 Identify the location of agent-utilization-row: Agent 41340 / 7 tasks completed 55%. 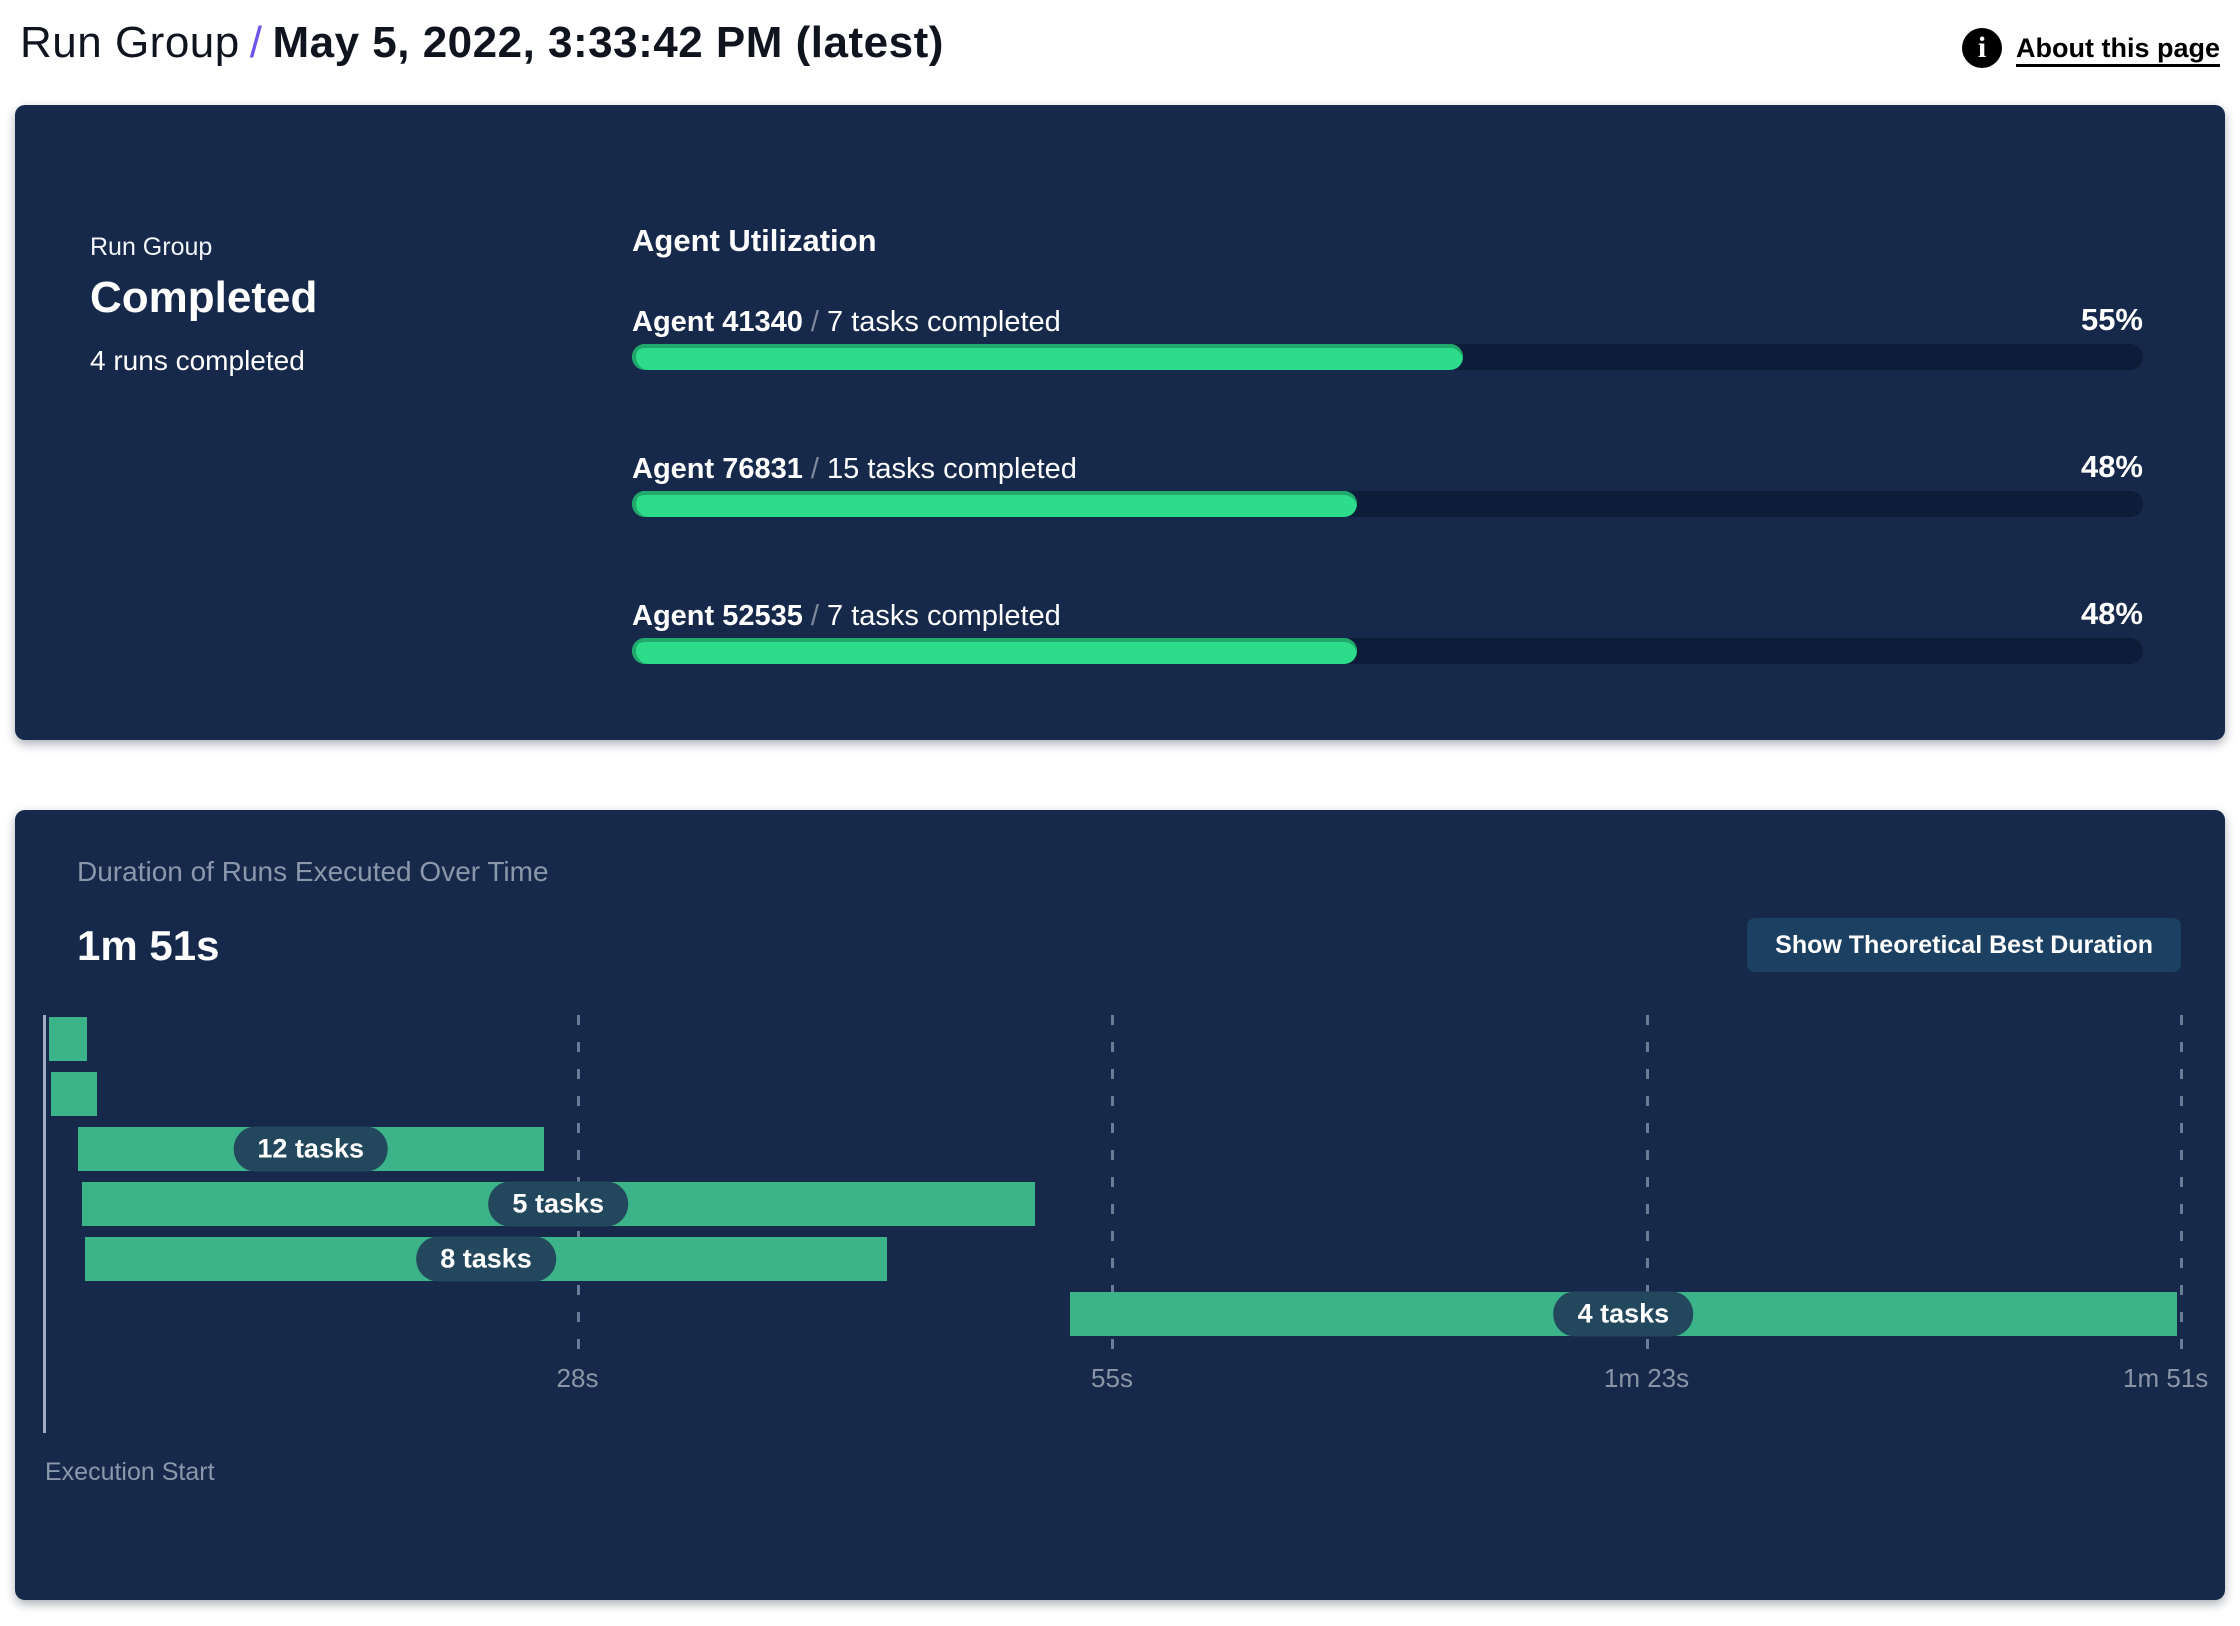
(1387, 339).